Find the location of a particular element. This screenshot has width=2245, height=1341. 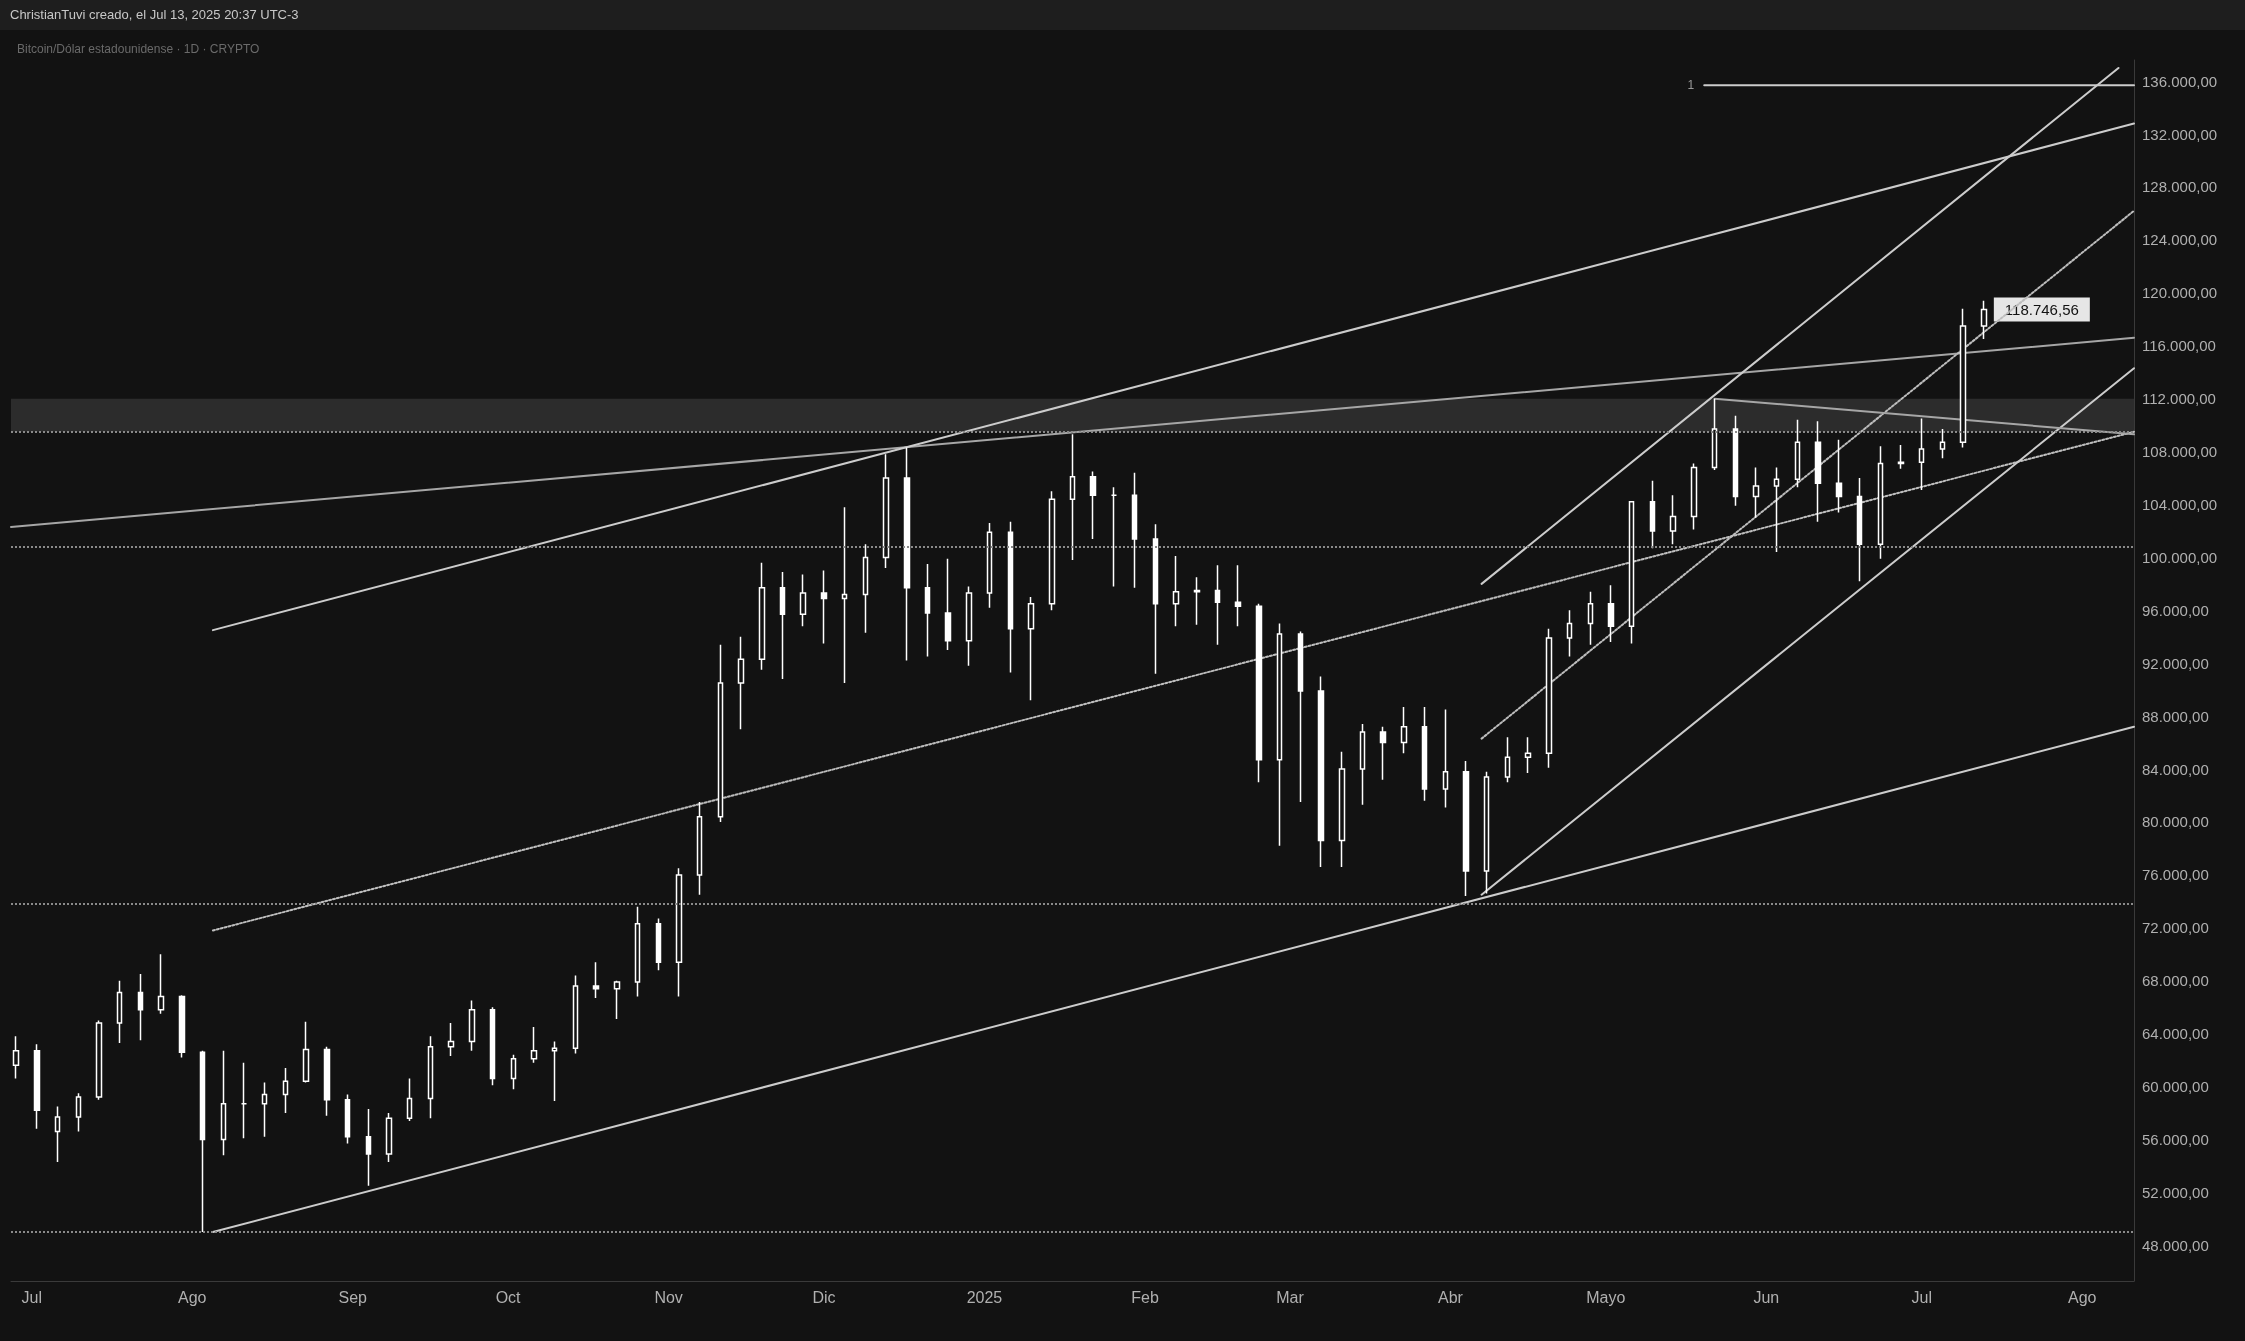

x-tick-label: Sep is located at coordinates (353, 1297).